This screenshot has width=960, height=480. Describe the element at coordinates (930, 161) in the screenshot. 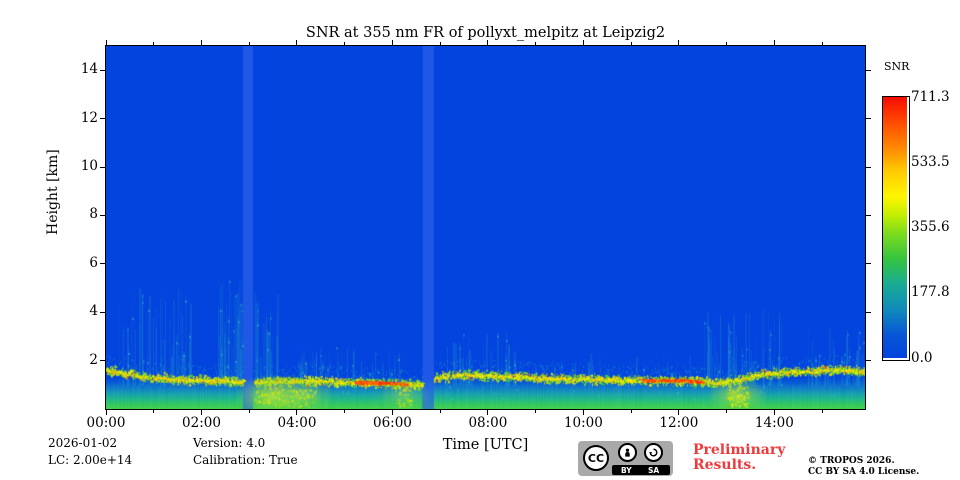

I see `colorbar-tick-label: 533.5` at that location.